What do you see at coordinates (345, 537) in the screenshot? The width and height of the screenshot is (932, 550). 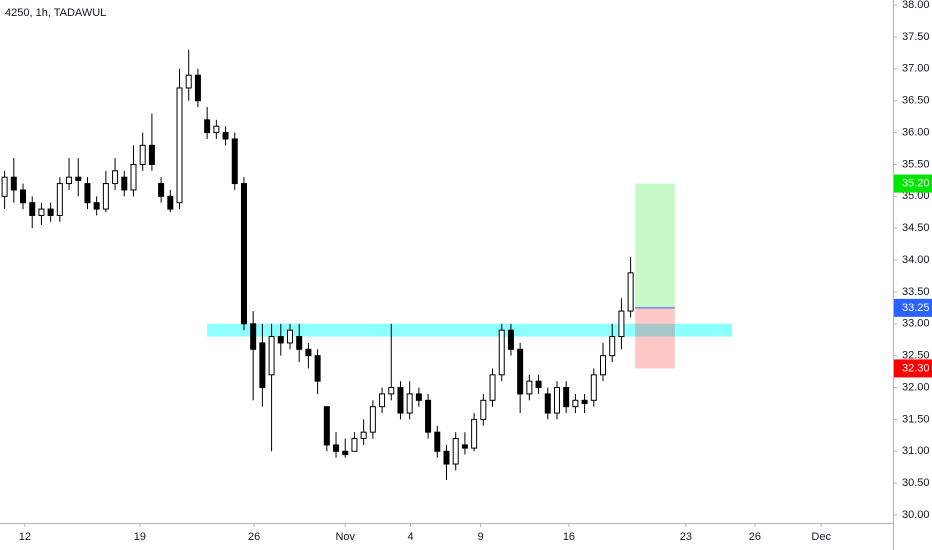 I see `x-tick-label: Nov` at bounding box center [345, 537].